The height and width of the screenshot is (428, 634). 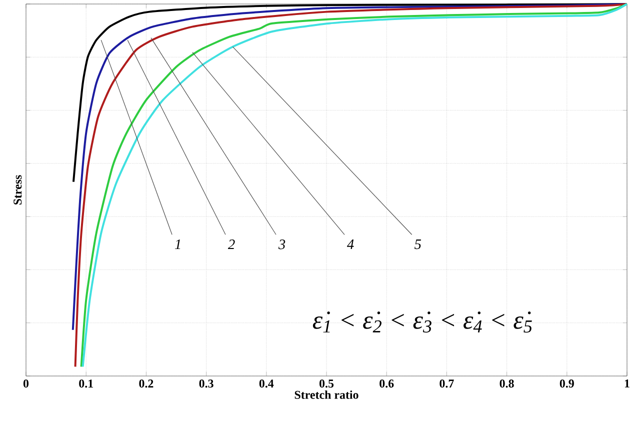 I want to click on x-tick-label: 0.1, so click(x=86, y=384).